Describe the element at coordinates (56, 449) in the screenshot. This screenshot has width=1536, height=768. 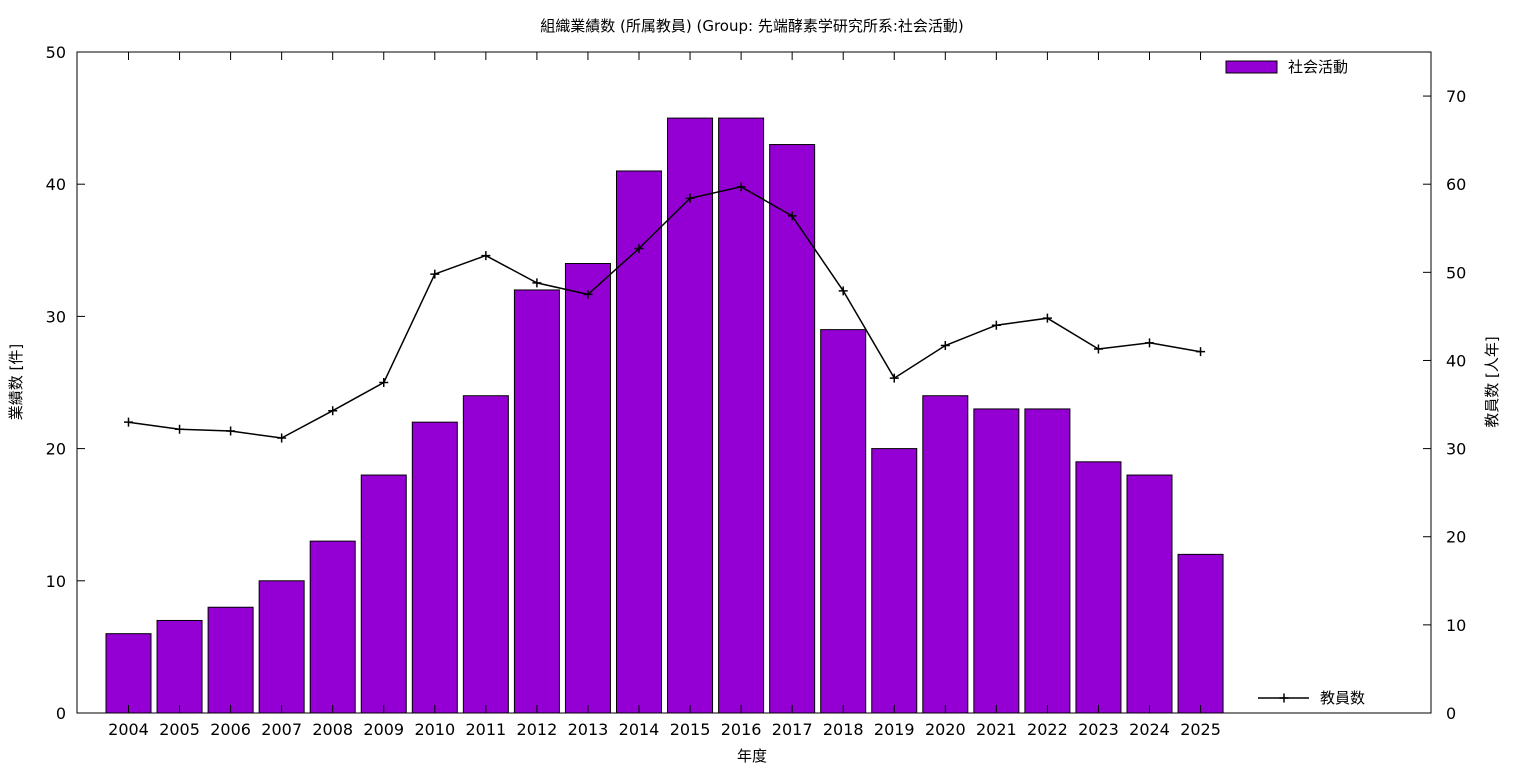
I see `y-tick-label: 20` at that location.